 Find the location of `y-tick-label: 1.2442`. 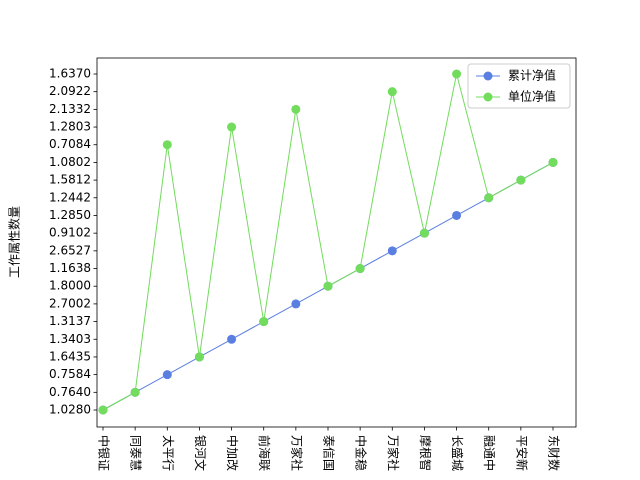

y-tick-label: 1.2442 is located at coordinates (70, 197).